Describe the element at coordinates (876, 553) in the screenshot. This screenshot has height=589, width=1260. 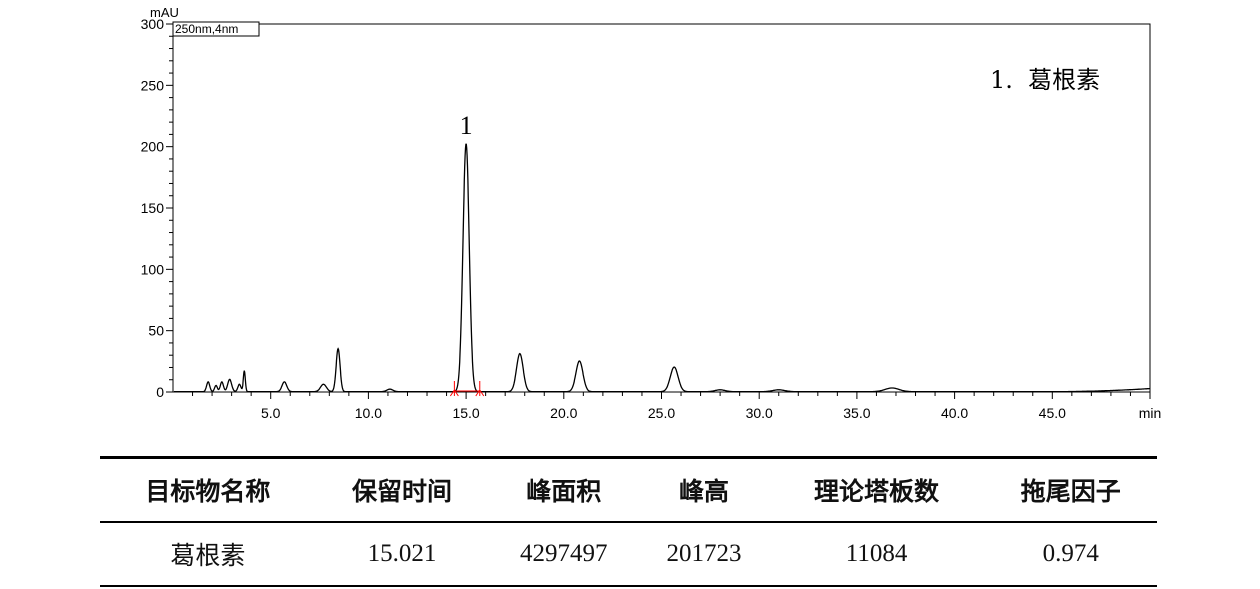
I see `cell-theoretical-plates: 11084` at that location.